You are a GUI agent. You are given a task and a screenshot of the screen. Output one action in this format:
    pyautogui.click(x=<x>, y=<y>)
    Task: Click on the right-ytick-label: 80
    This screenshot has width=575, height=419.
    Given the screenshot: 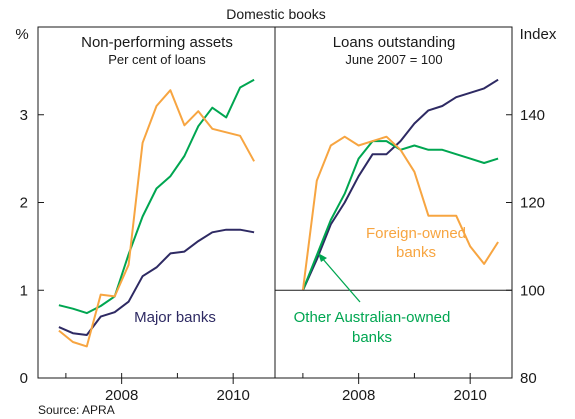 What is the action you would take?
    pyautogui.click(x=528, y=378)
    